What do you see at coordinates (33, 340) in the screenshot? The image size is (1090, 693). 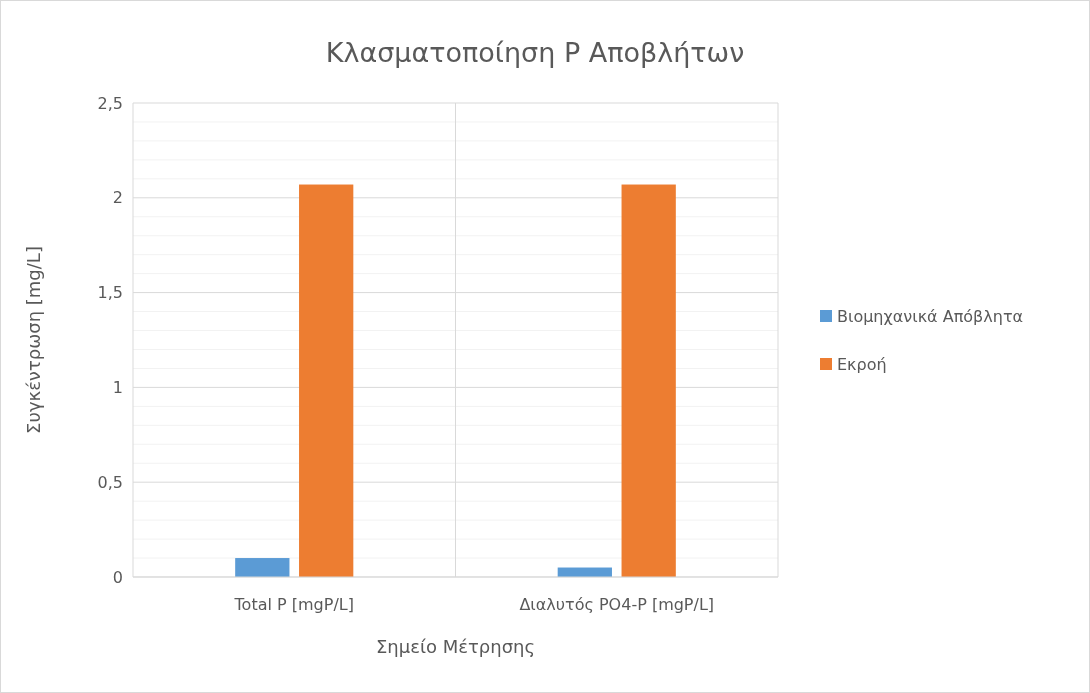 I see `y-axis-title: Συγκέντρωση [mg/L]` at bounding box center [33, 340].